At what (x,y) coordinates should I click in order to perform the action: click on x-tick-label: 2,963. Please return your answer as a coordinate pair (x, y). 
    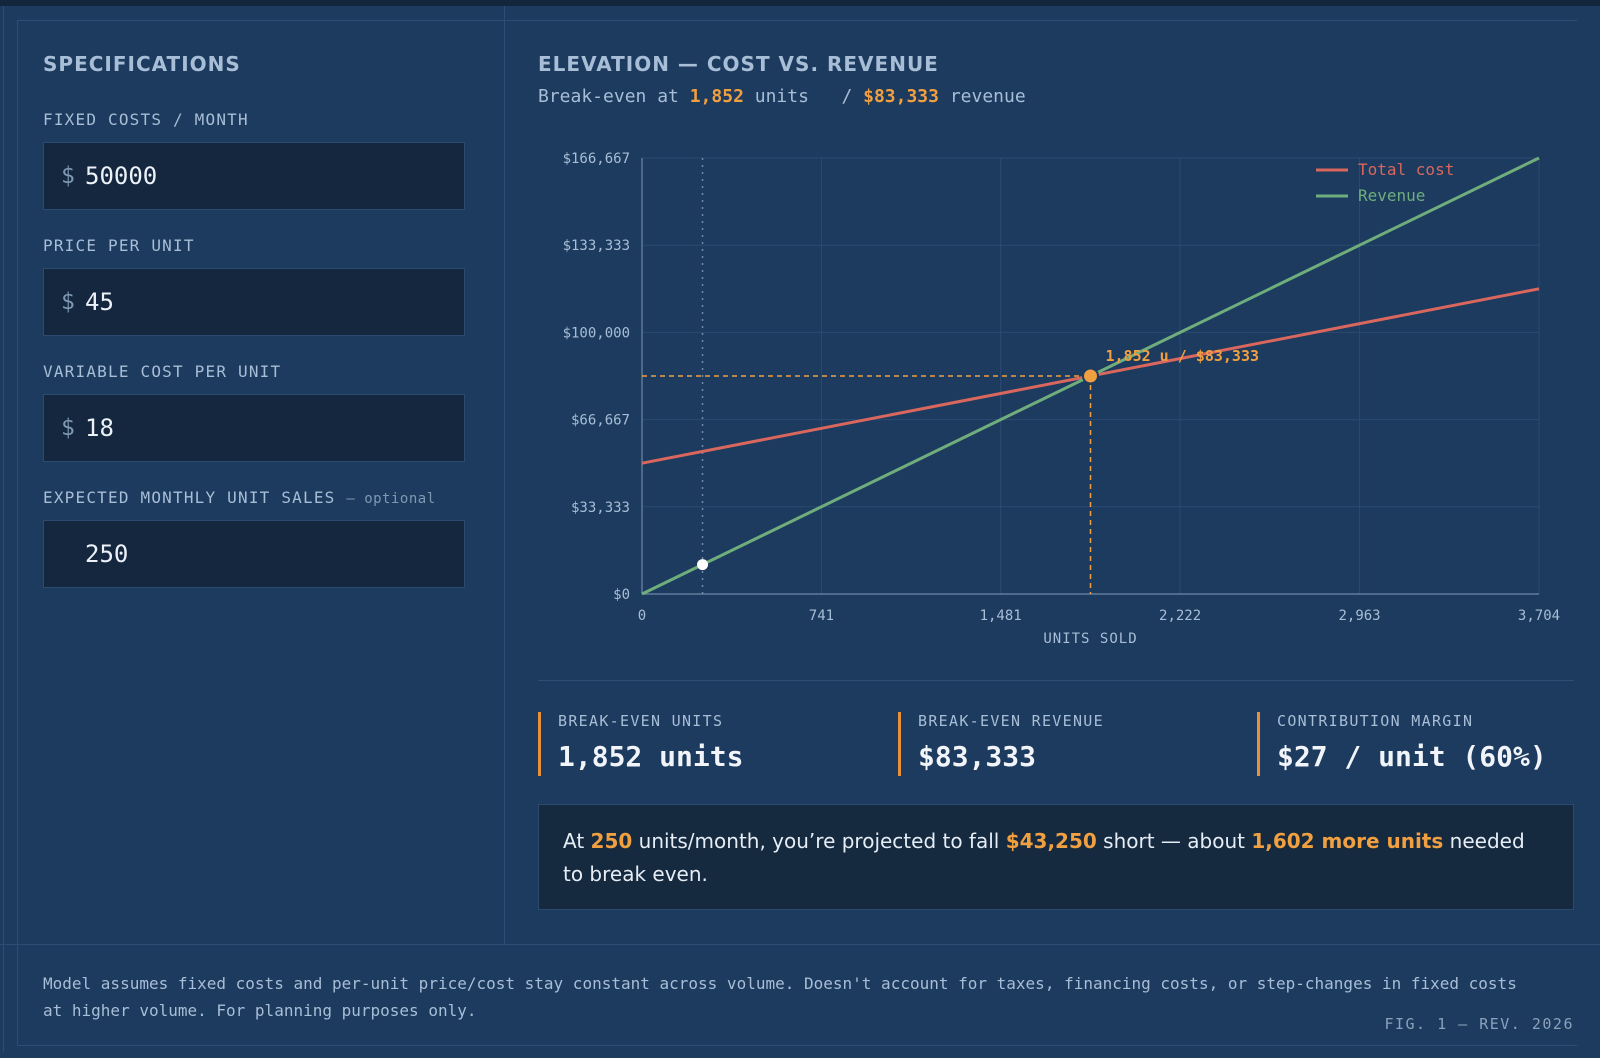
    Looking at the image, I should click on (1359, 616).